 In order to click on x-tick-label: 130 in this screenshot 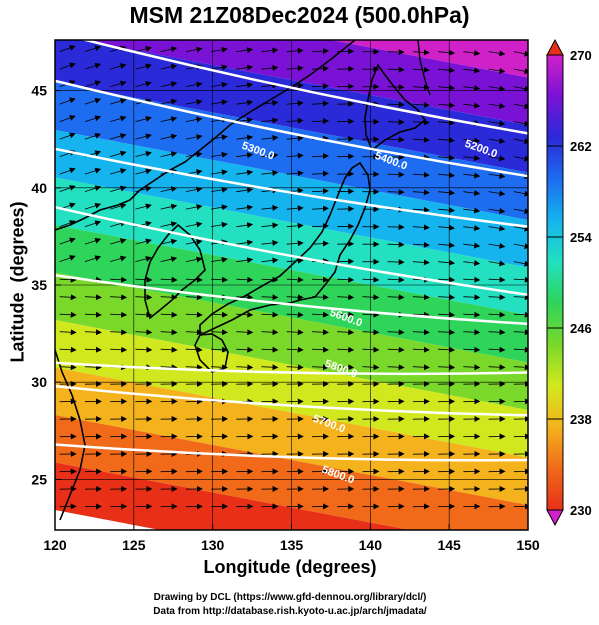, I will do `click(213, 545)`.